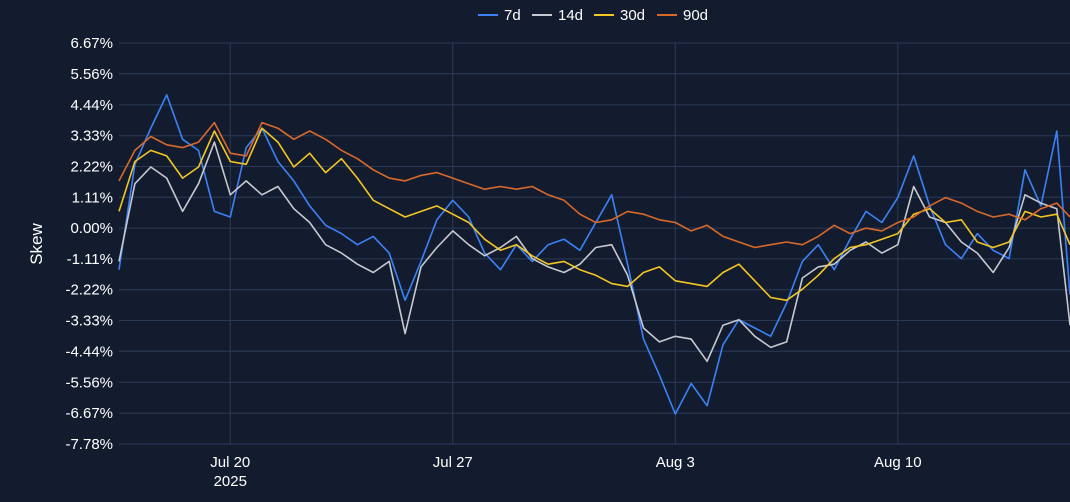 The width and height of the screenshot is (1070, 502). Describe the element at coordinates (92, 197) in the screenshot. I see `y-tick-label: 1.11%` at that location.